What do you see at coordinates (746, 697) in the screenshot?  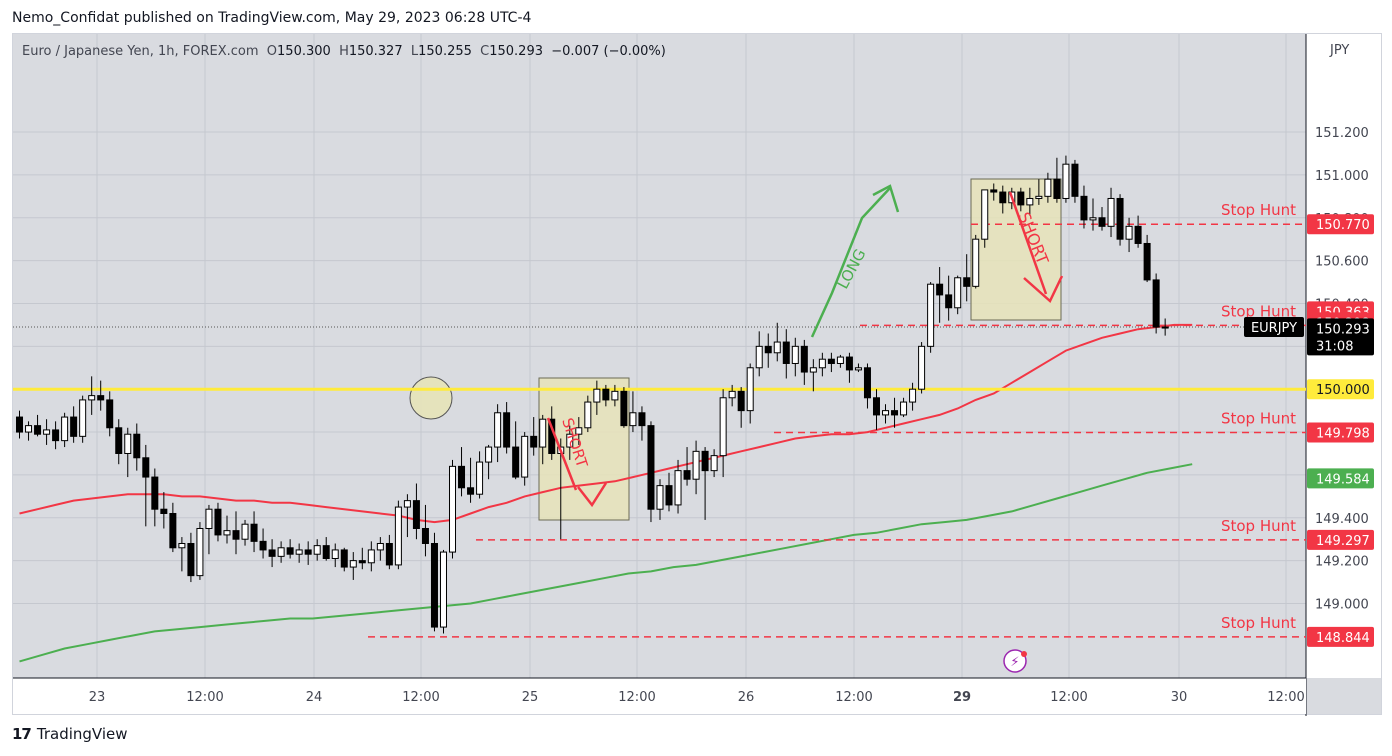 I see `x-tick-label: 26` at bounding box center [746, 697].